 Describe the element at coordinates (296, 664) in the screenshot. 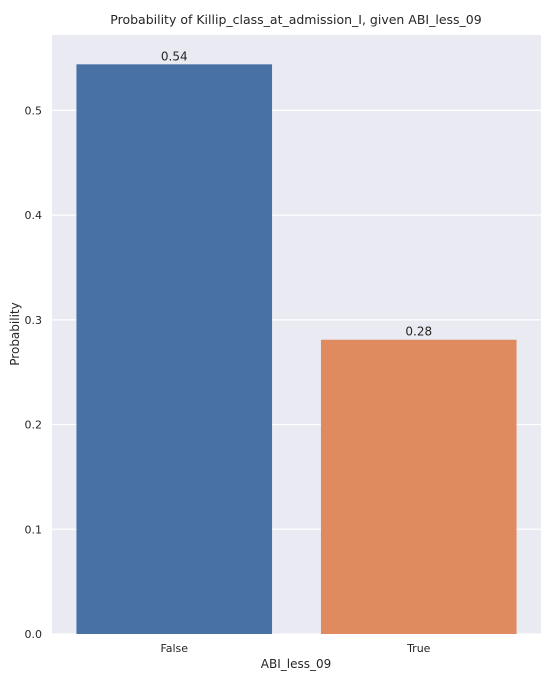

I see `x-axis-label: ABI_less_09` at that location.